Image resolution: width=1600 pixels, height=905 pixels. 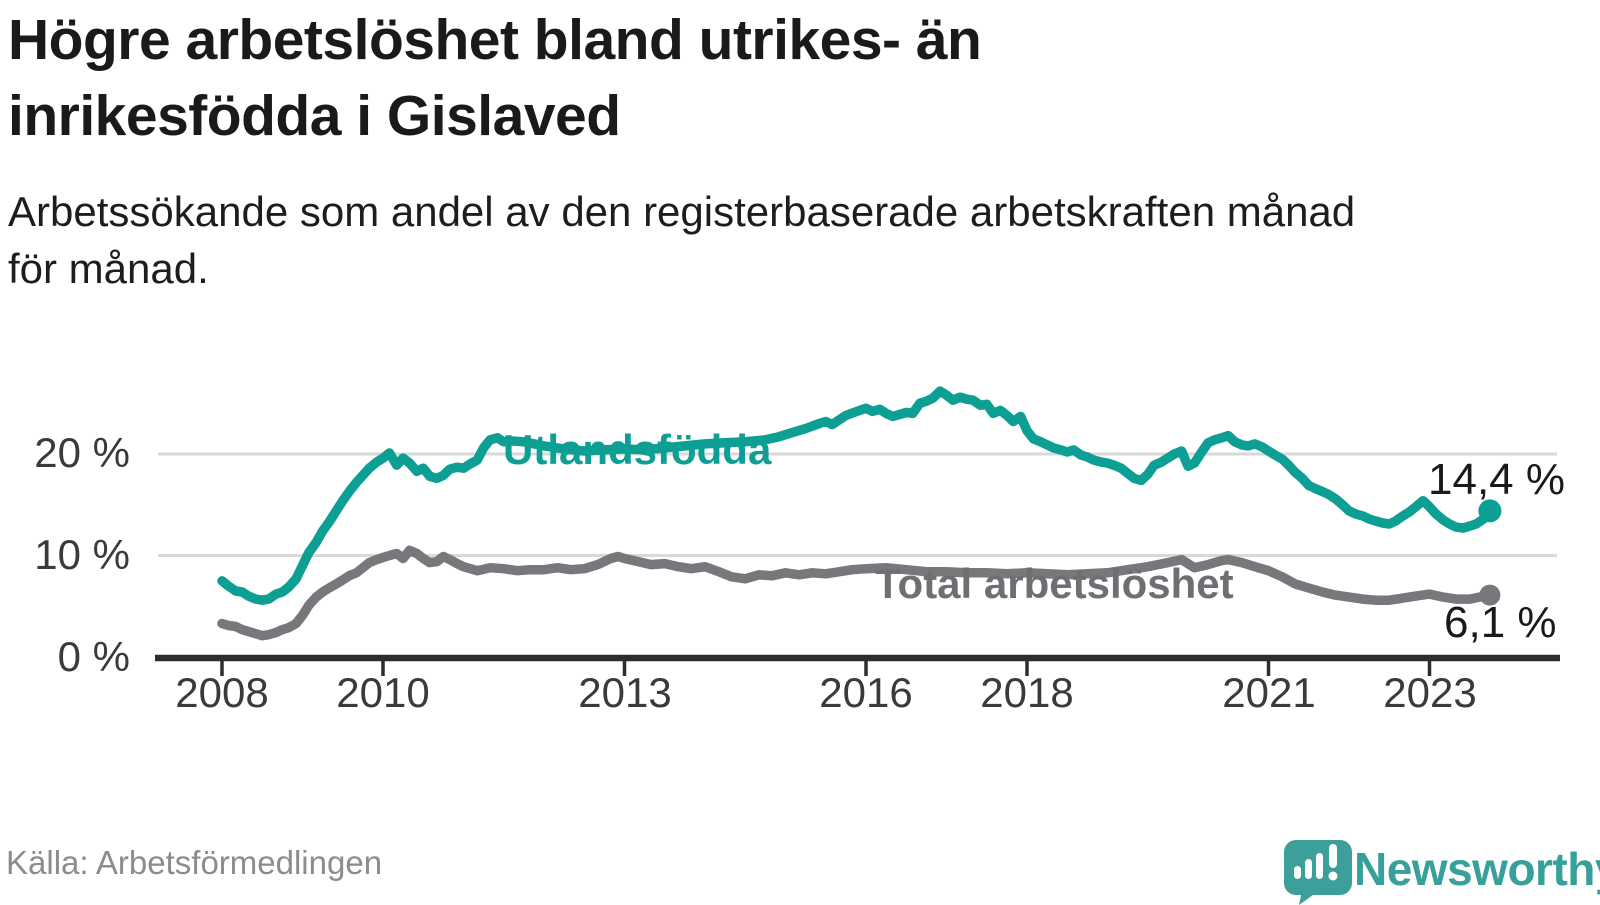 I want to click on title-line-2: inrikesfödda i Gislaved, so click(x=314, y=116).